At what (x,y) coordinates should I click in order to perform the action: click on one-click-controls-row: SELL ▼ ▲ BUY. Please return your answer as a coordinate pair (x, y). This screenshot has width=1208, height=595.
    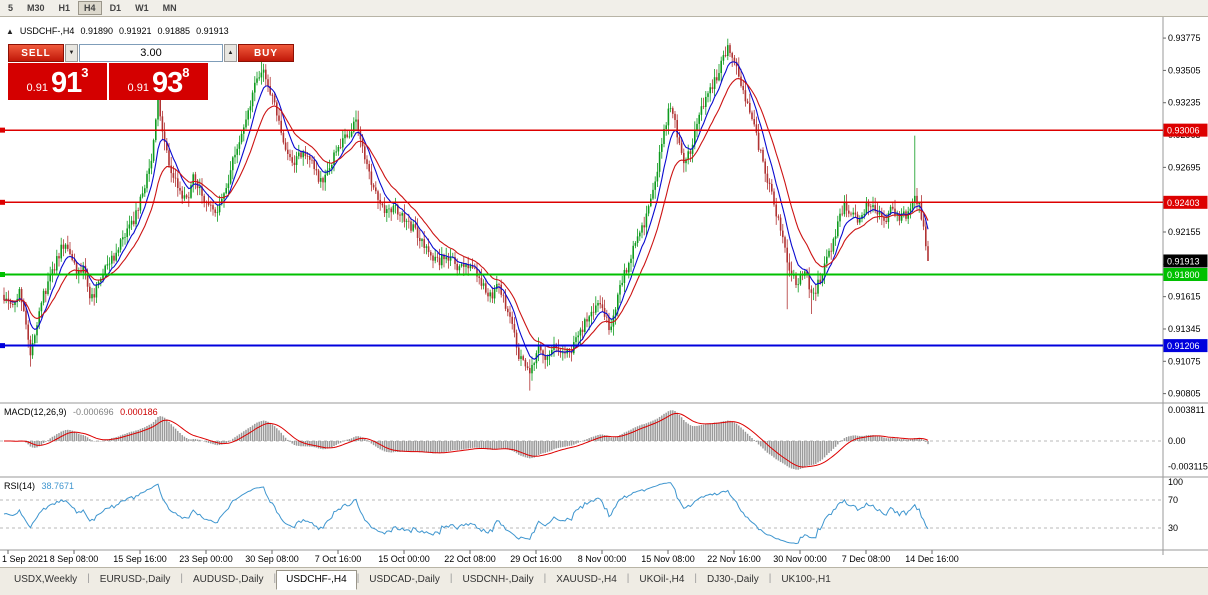
    Looking at the image, I should click on (151, 53).